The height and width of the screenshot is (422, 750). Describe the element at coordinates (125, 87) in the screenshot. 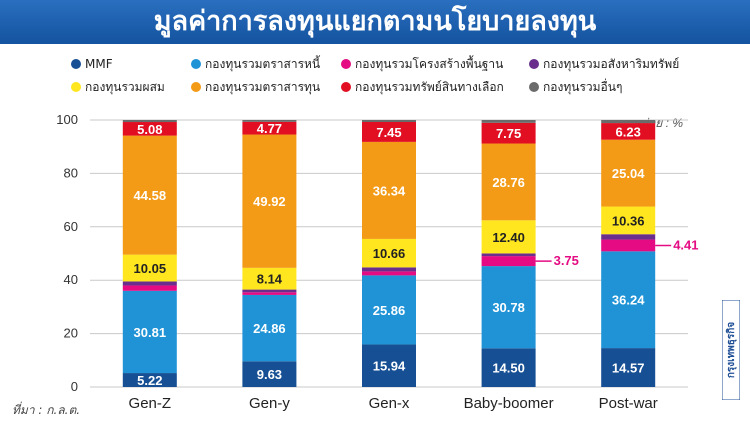

I see `legend-label: กองทุนรวมผสม` at that location.